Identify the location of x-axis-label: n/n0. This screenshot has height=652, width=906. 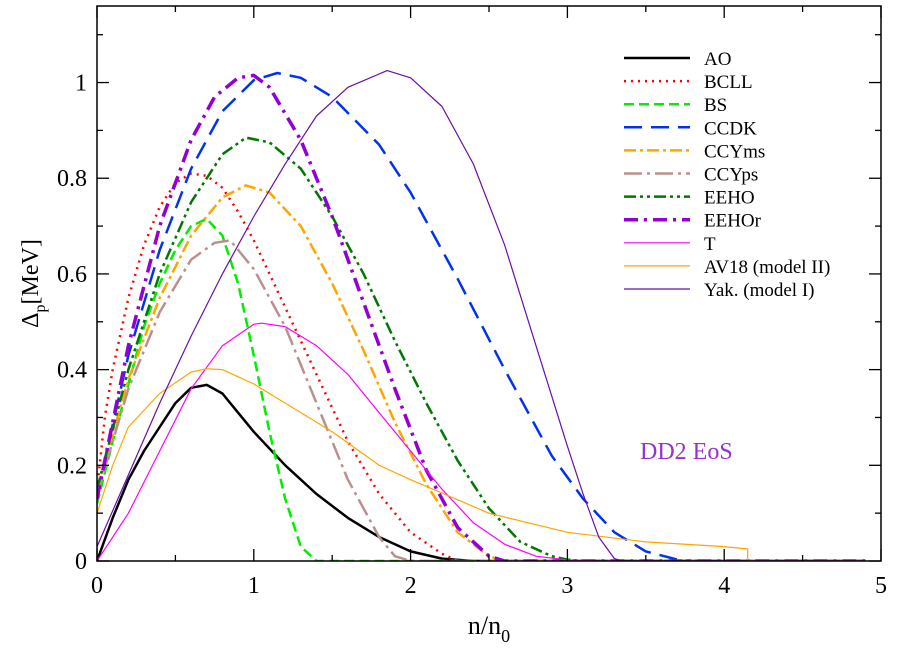
(489, 628).